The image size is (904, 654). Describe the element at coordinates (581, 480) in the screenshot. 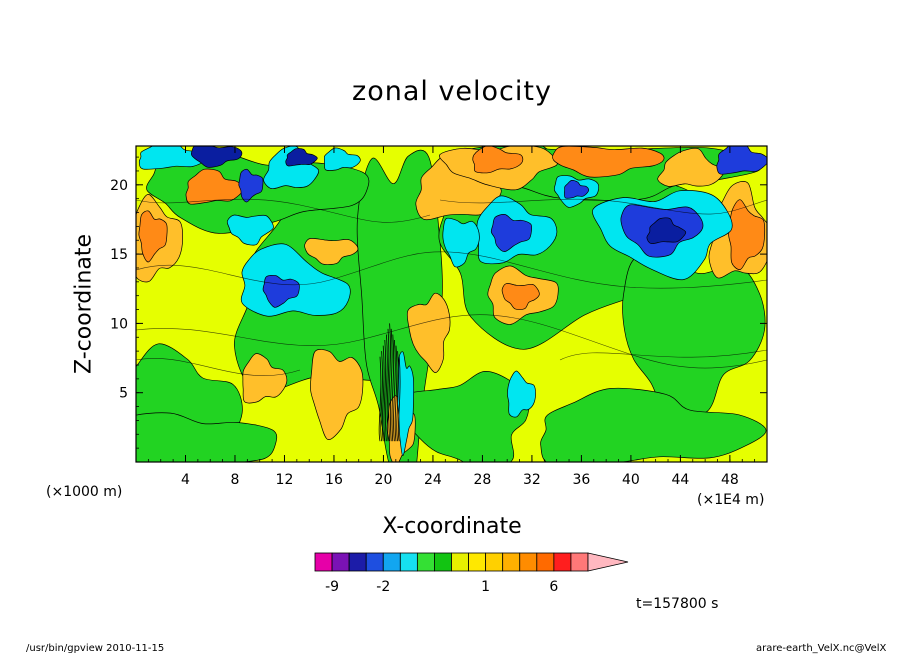

I see `x-tick-label: 36` at that location.